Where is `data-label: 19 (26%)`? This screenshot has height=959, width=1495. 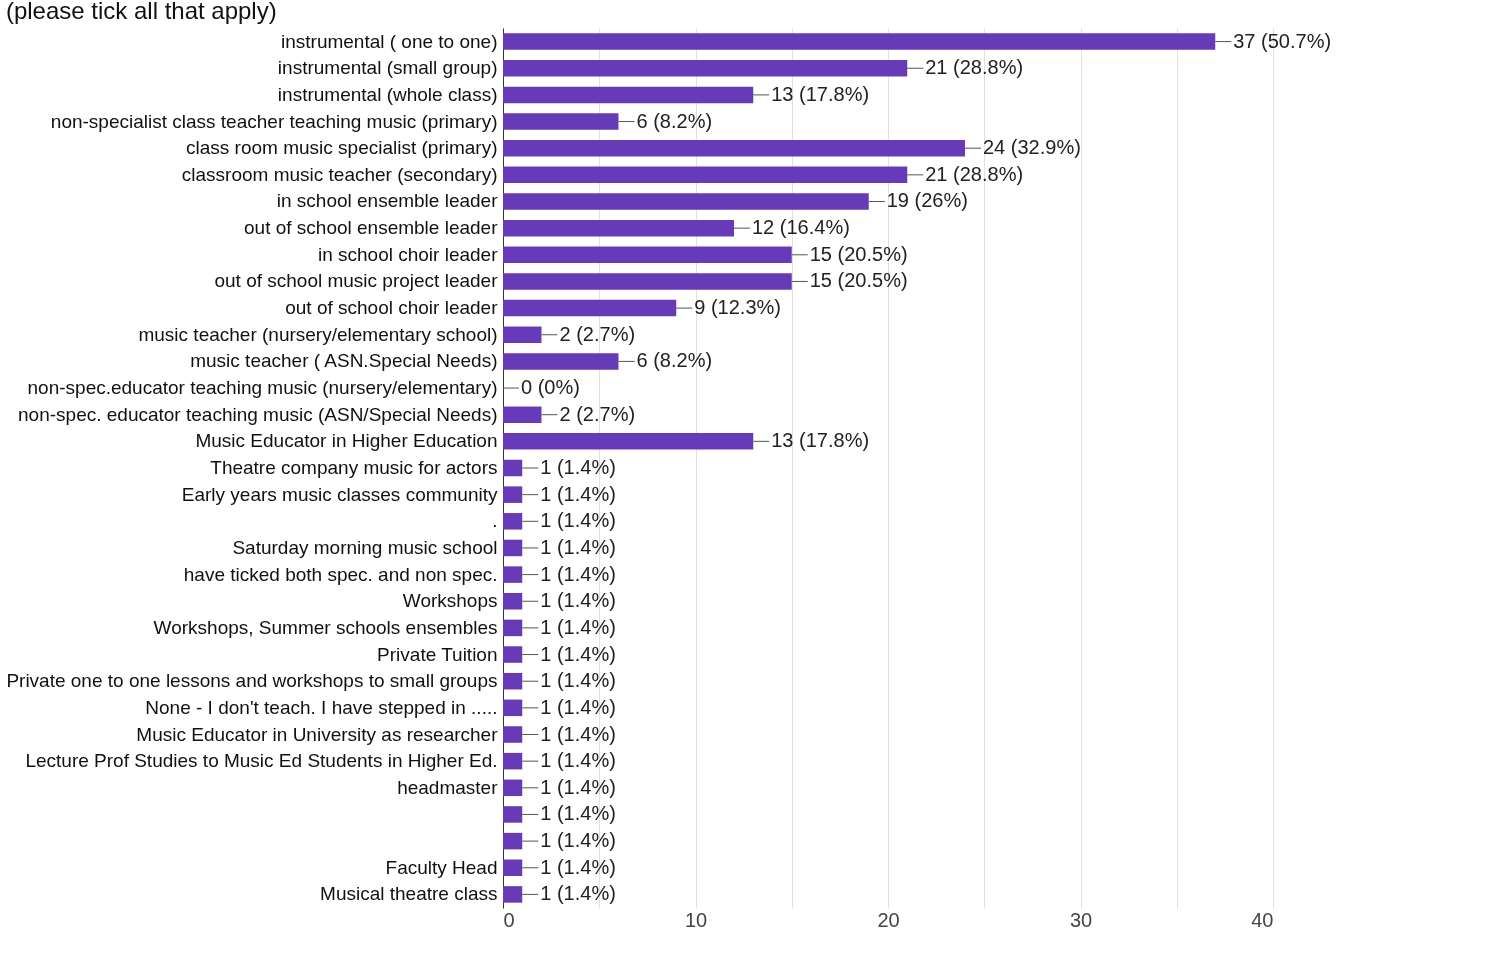
data-label: 19 (26%) is located at coordinates (927, 200).